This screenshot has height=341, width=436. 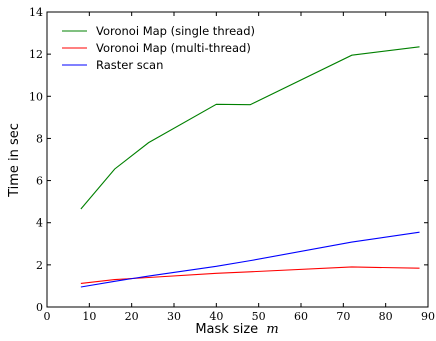 I want to click on y-tick-label: 10, so click(x=36, y=96).